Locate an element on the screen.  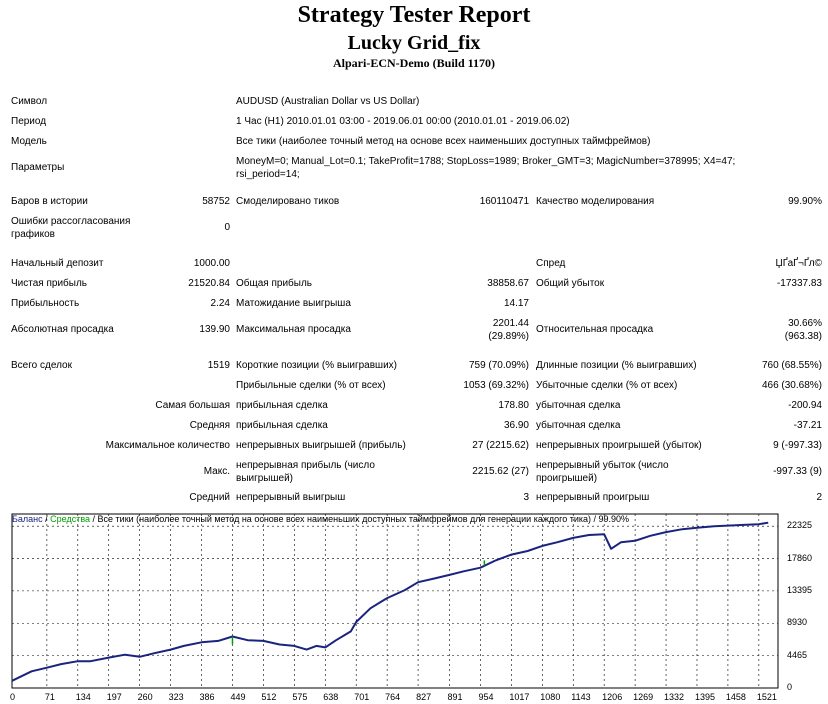
largest-loss-value: -200.94 is located at coordinates (805, 405).